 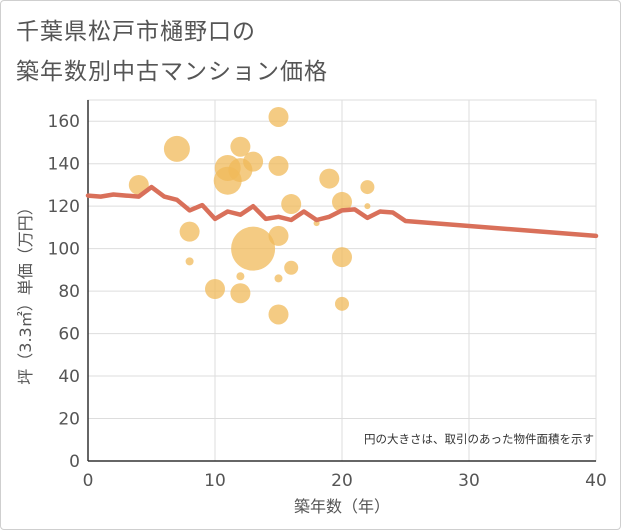 What do you see at coordinates (479, 439) in the screenshot?
I see `bubble-size-note: 円の大きさは、取引のあった物件面積を示す` at bounding box center [479, 439].